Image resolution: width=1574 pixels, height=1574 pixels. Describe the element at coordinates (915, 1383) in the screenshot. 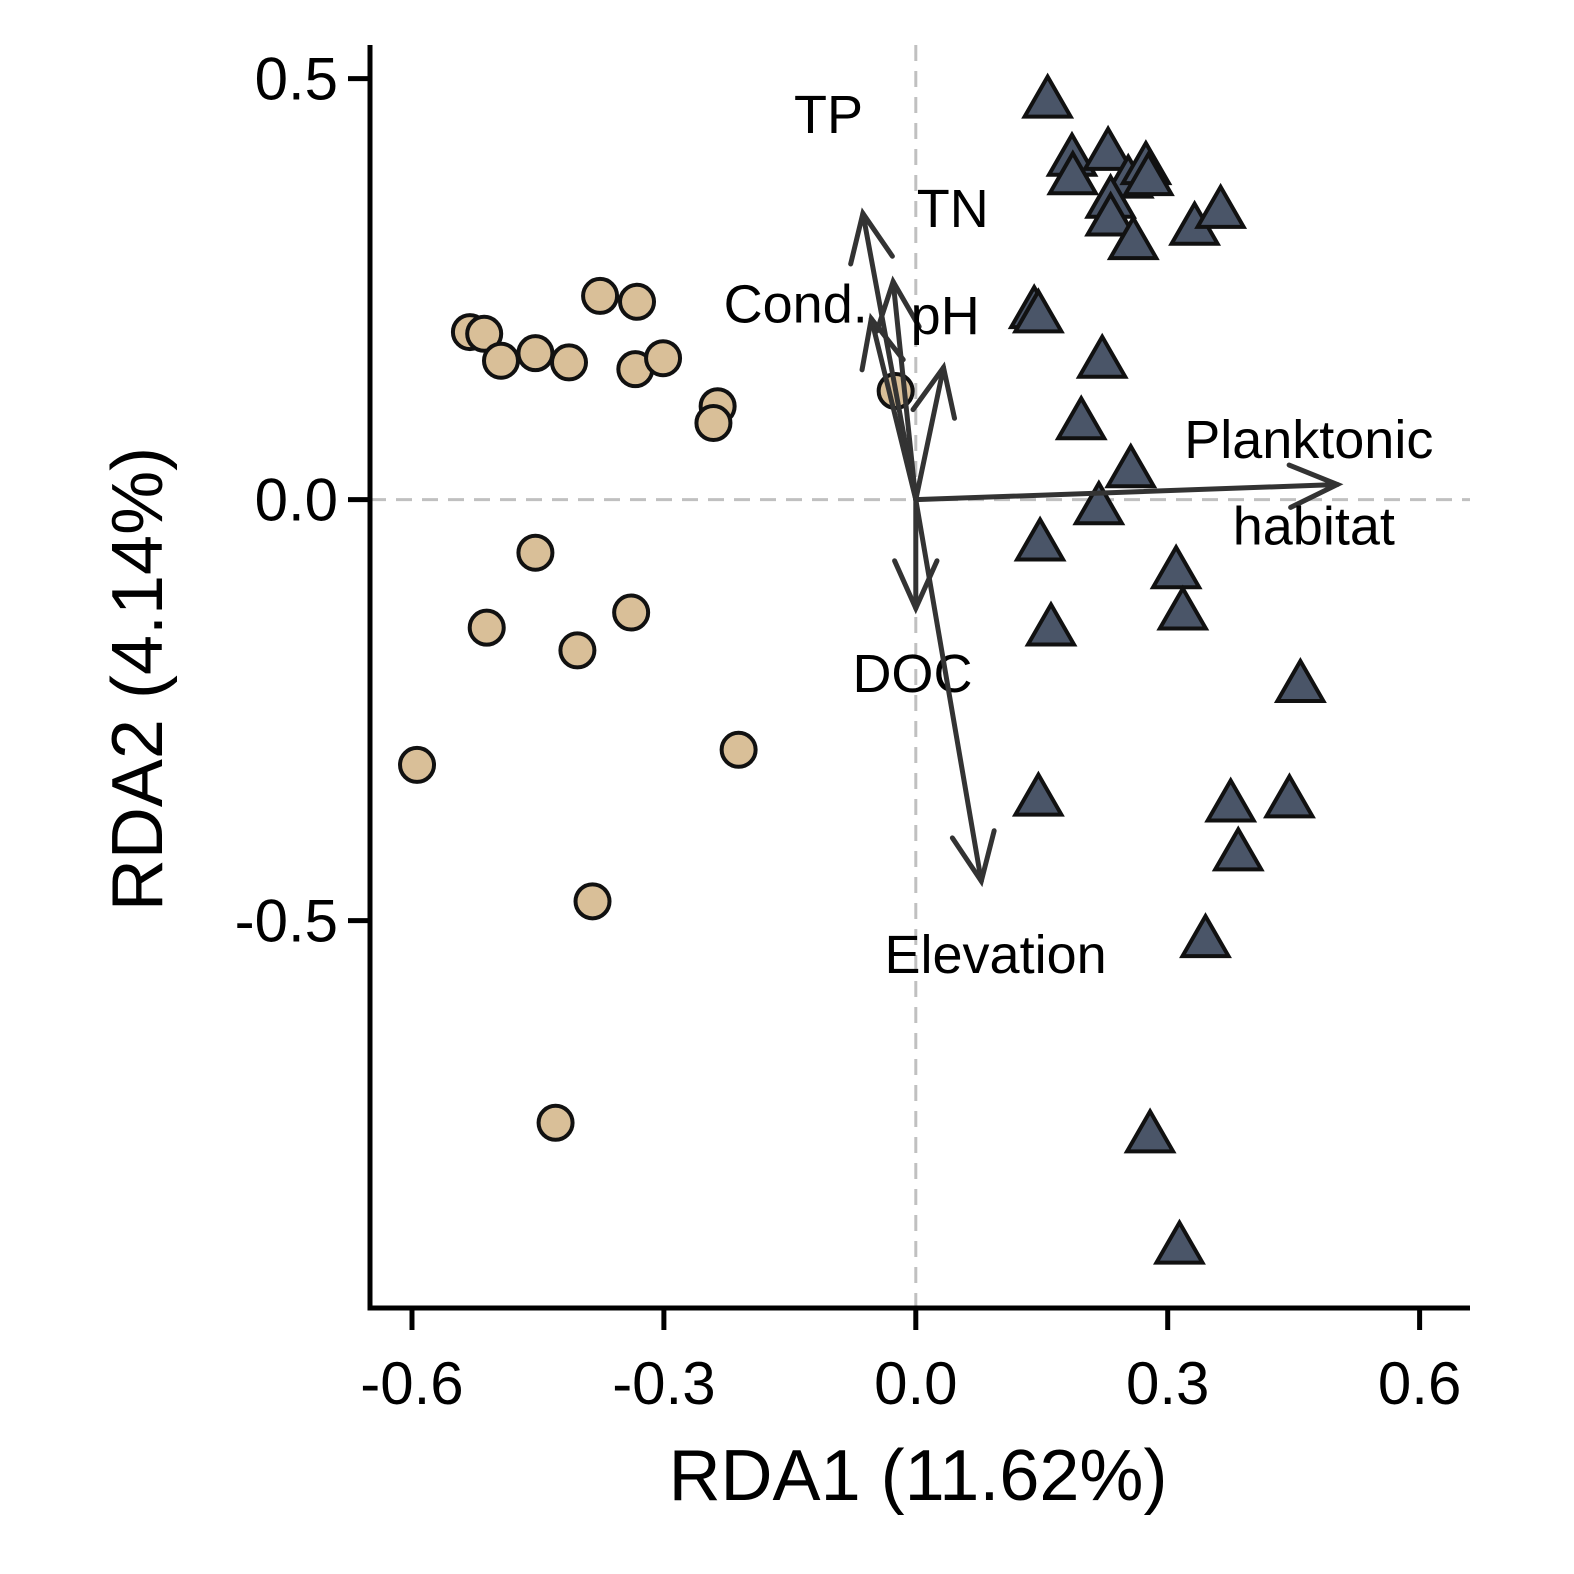

I see `x-tick-label: 0.0` at that location.